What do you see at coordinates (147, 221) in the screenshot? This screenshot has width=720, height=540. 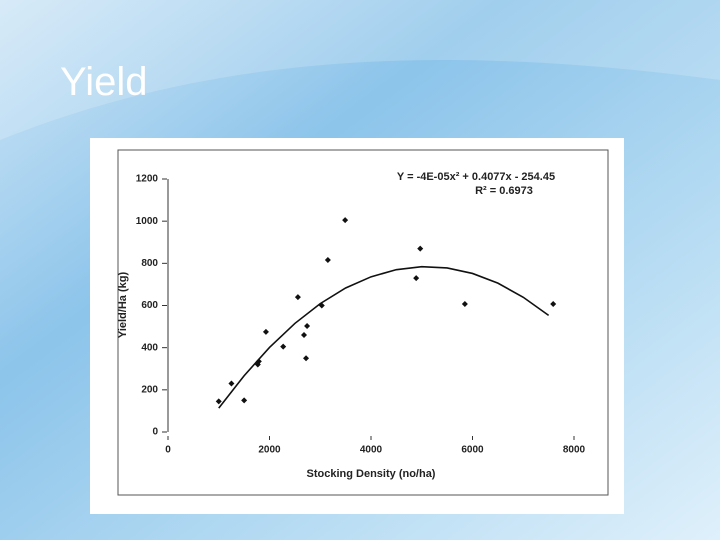 I see `y-tick-label: 1000` at bounding box center [147, 221].